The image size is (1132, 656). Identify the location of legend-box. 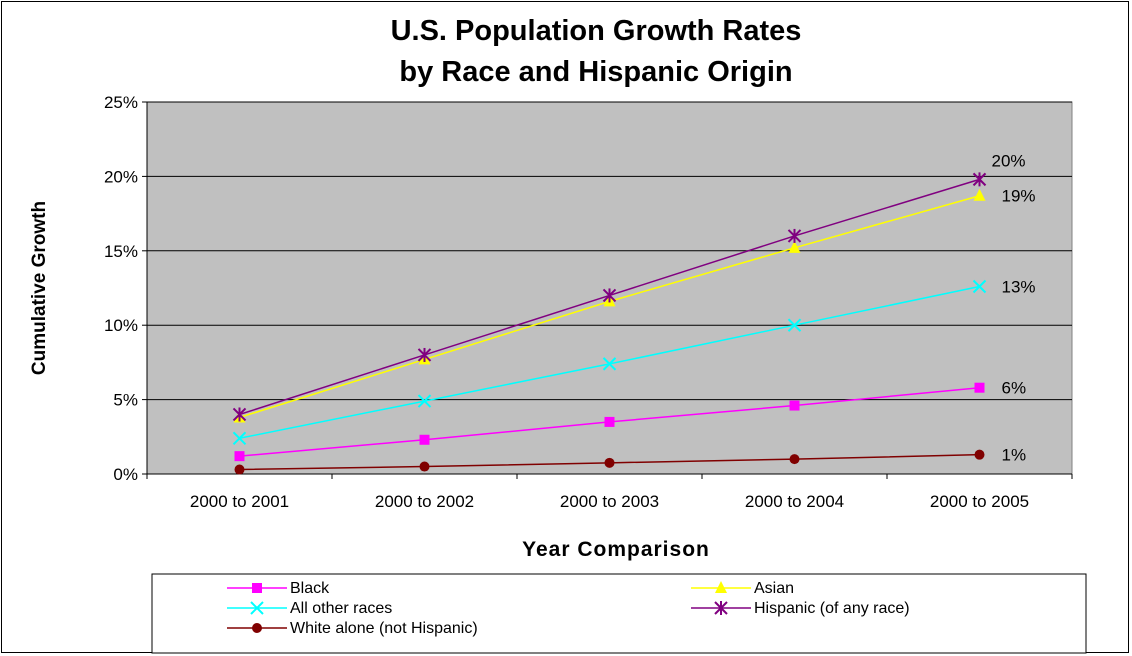
(619, 613).